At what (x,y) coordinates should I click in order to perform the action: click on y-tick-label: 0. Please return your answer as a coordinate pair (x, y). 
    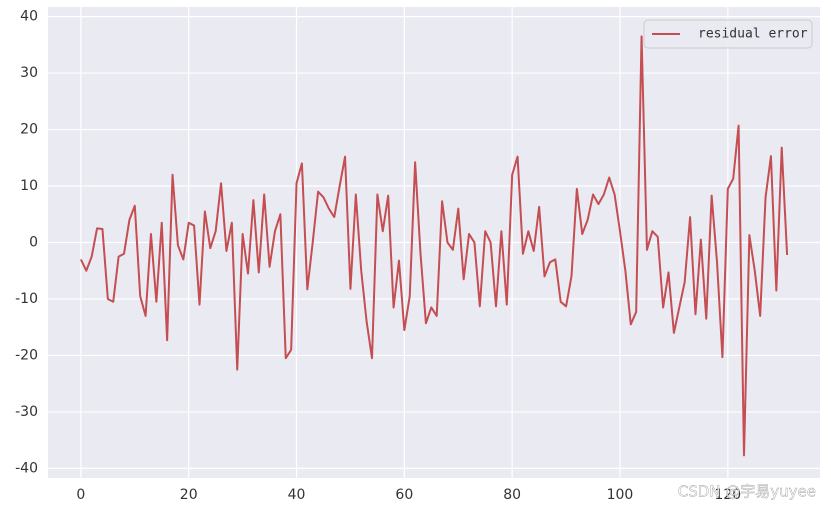
    Looking at the image, I should click on (33, 243).